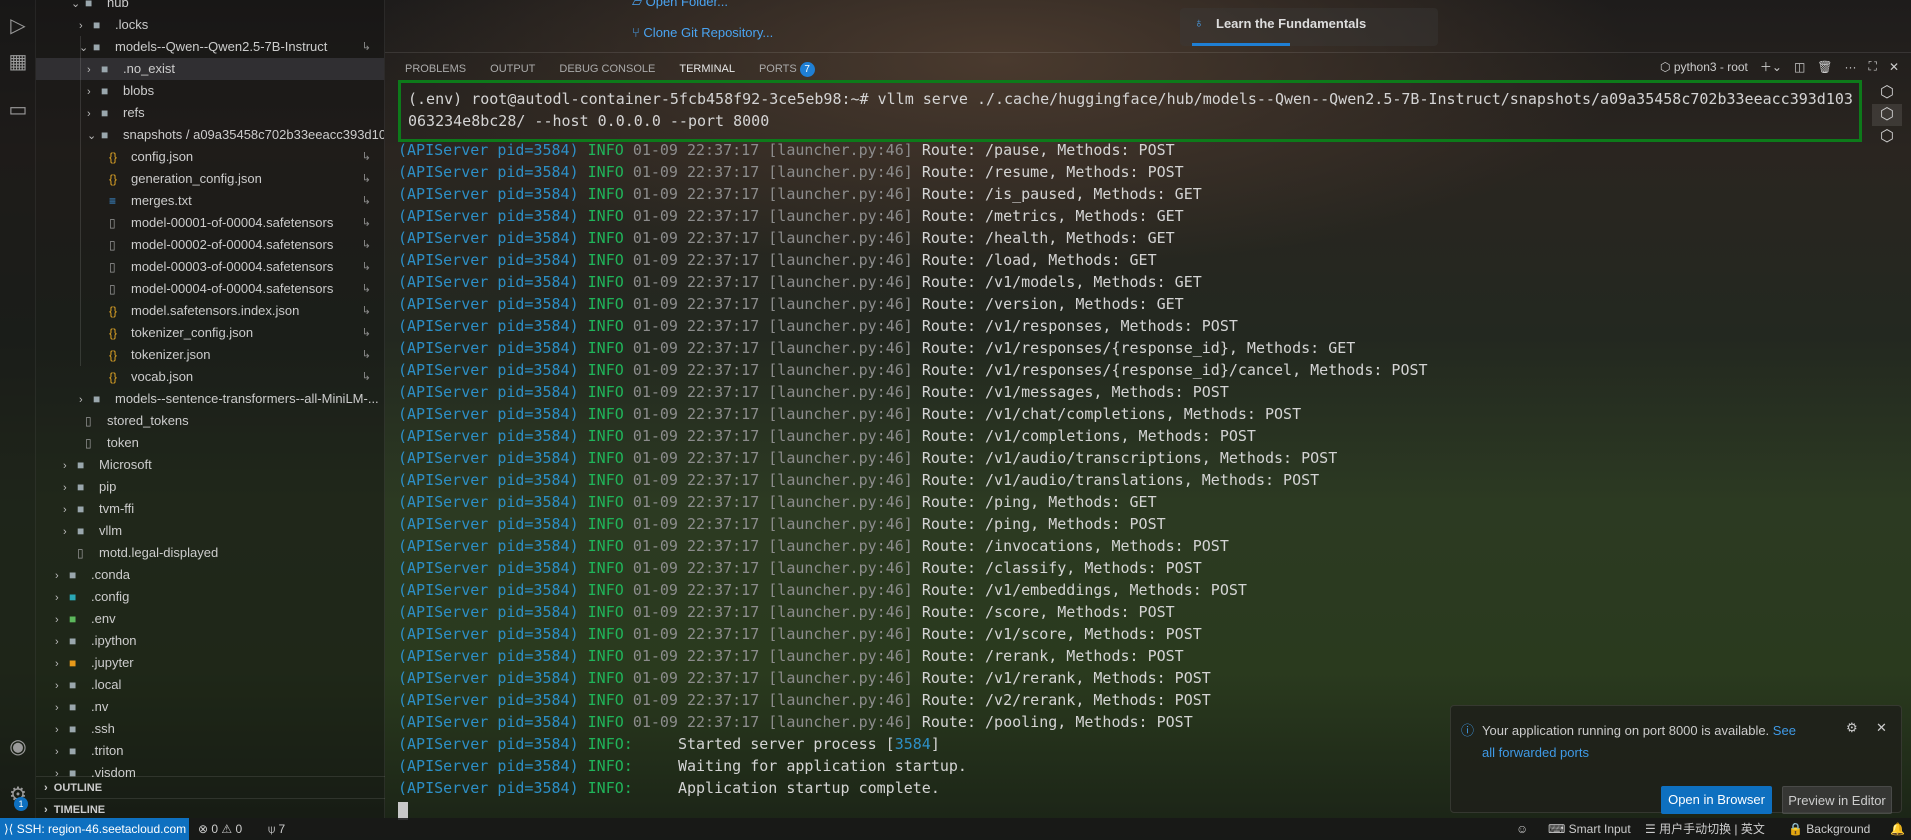 Image resolution: width=1911 pixels, height=840 pixels. I want to click on see-forwarded-ports-link: See all forwarded ports, so click(1639, 741).